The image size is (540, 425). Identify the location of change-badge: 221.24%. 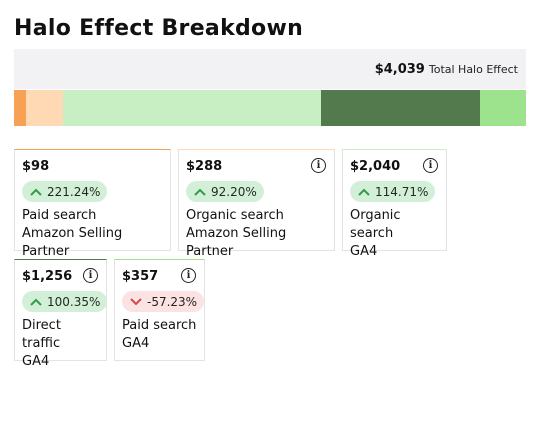
(65, 191).